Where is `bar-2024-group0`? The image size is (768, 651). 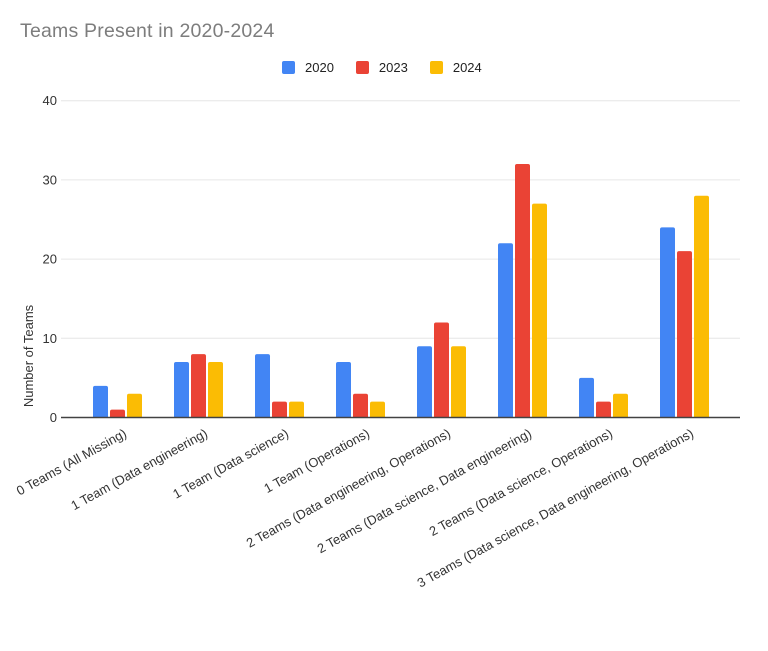 bar-2024-group0 is located at coordinates (134, 405).